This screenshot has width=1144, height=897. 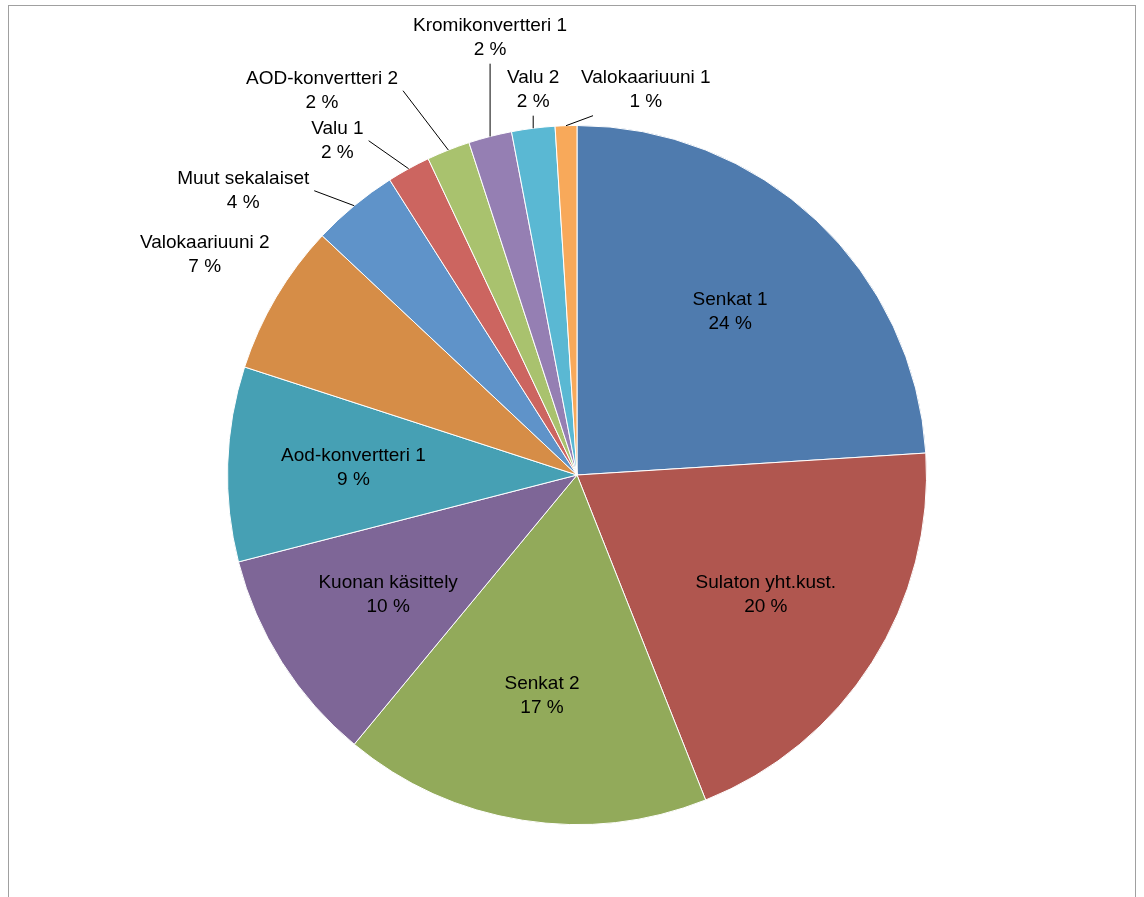 I want to click on data-label: 9 %, so click(x=353, y=479).